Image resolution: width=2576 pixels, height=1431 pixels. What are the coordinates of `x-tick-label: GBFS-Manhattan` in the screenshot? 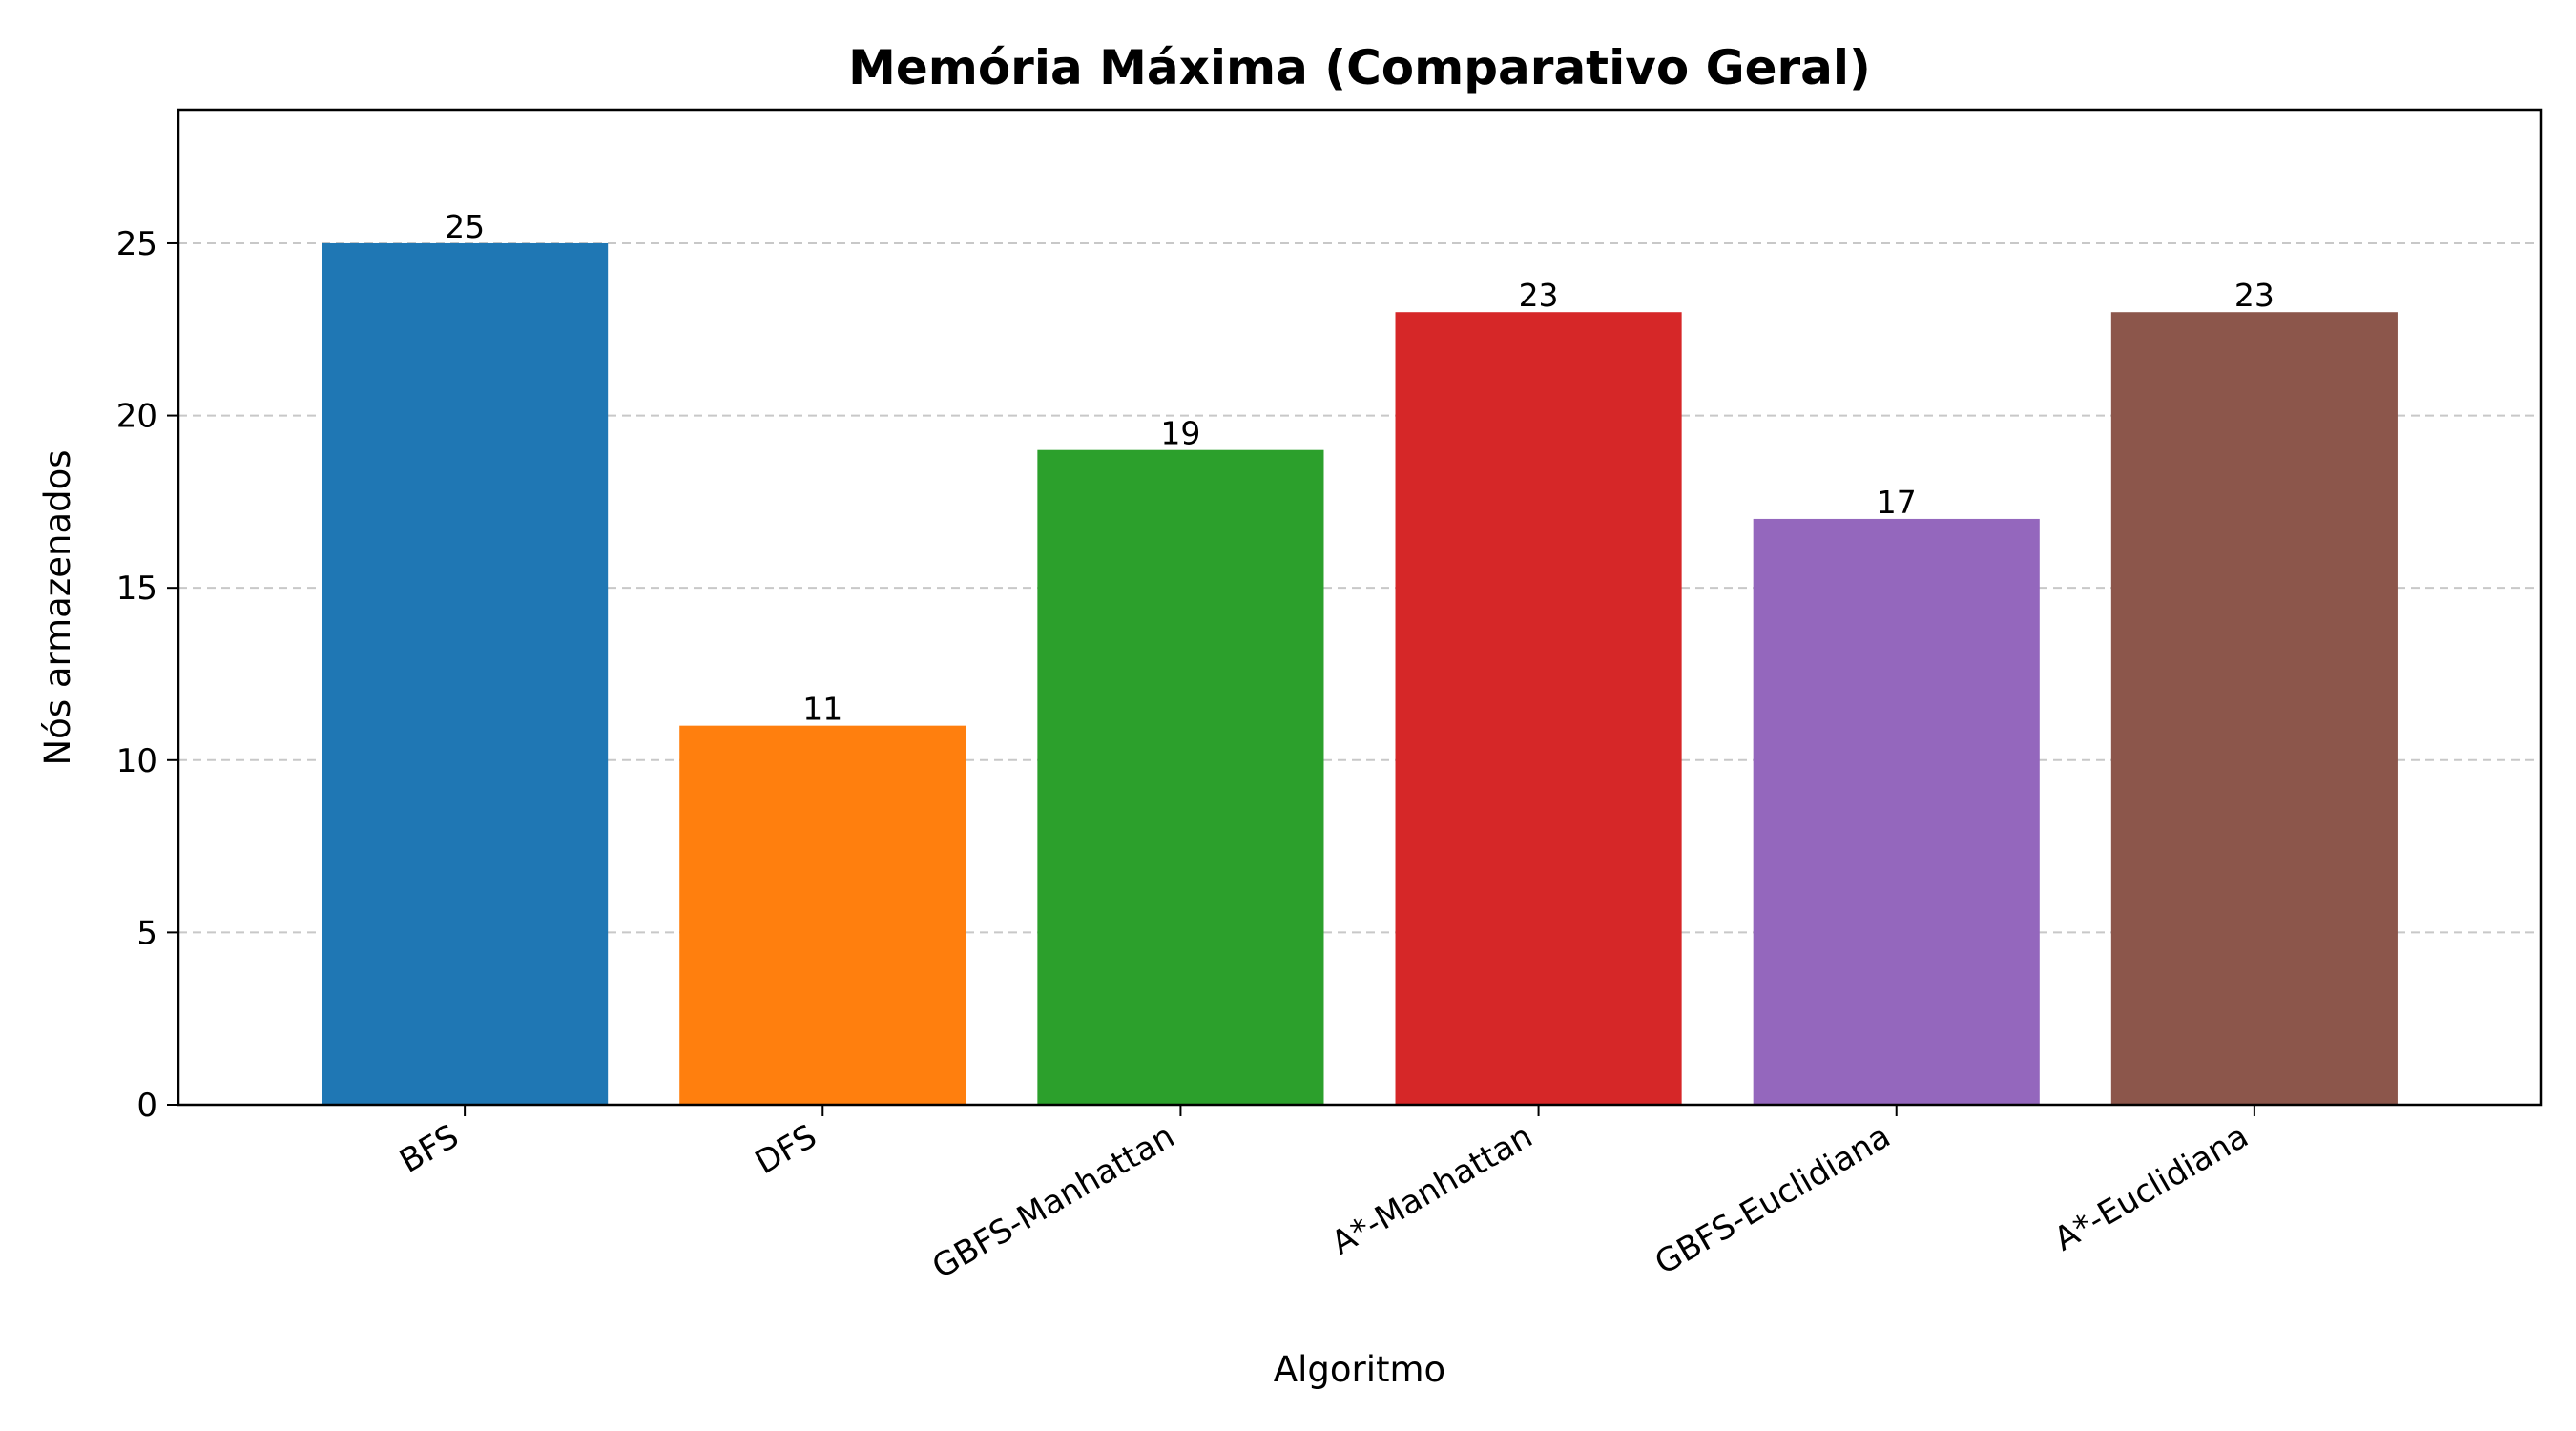 It's located at (1053, 1201).